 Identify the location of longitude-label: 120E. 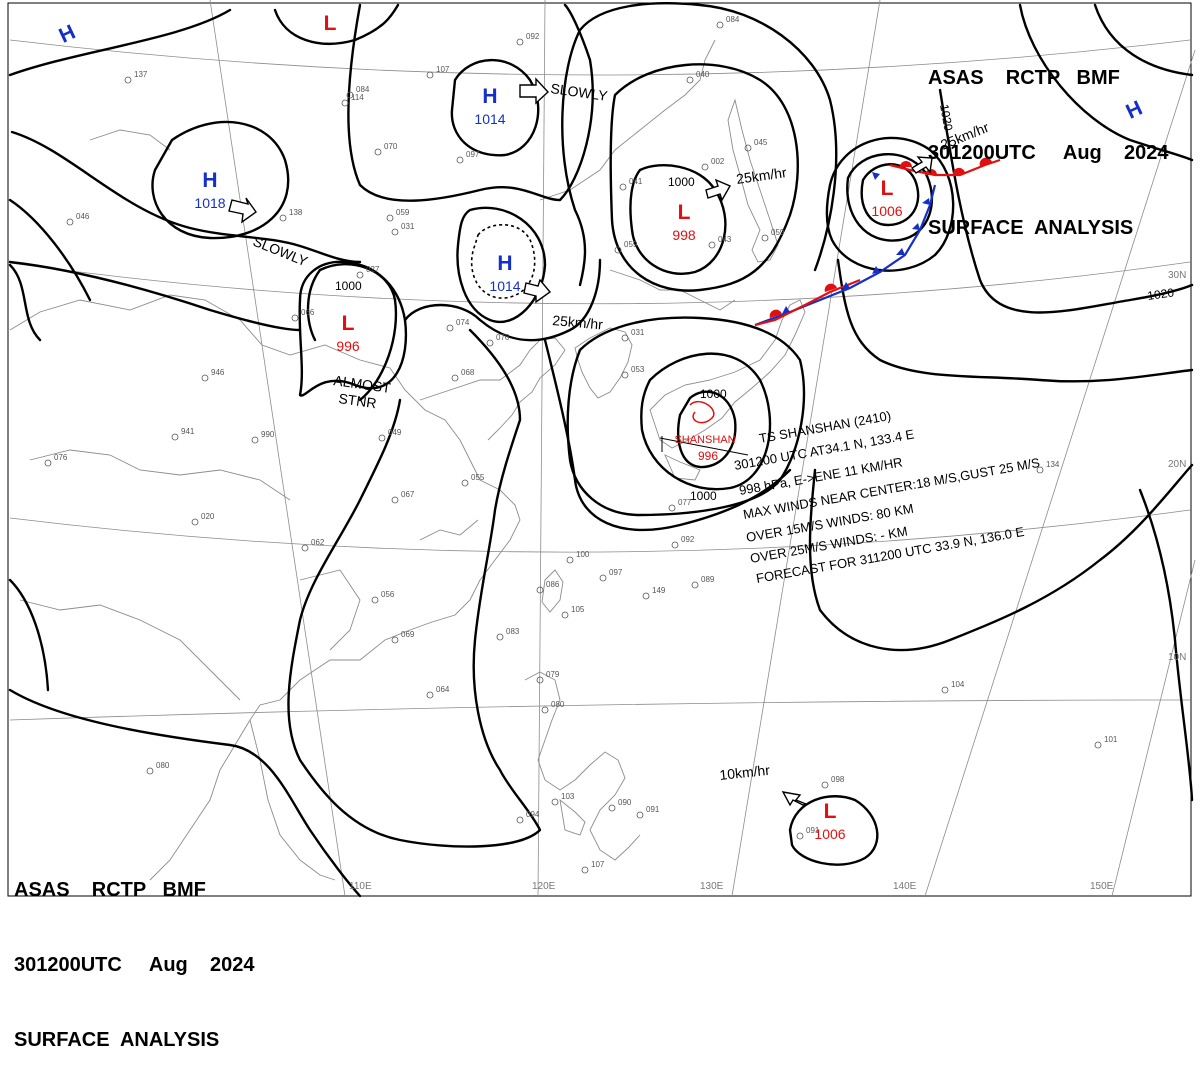
(544, 886).